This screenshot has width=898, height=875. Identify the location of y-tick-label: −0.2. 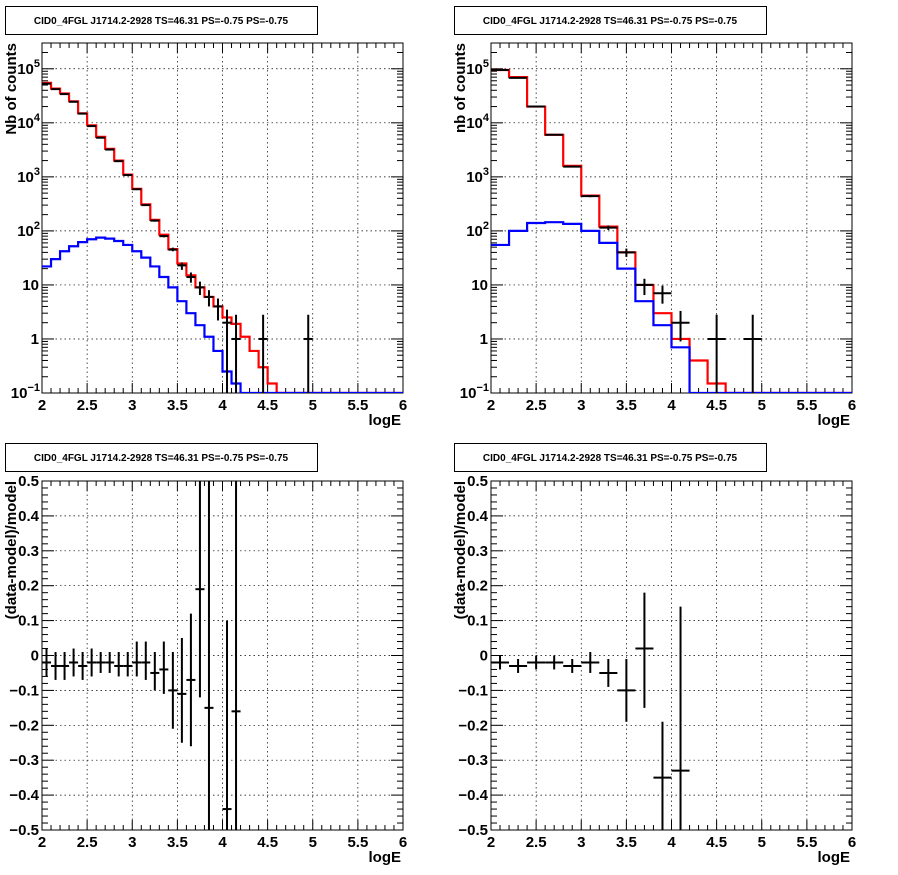
(24, 725).